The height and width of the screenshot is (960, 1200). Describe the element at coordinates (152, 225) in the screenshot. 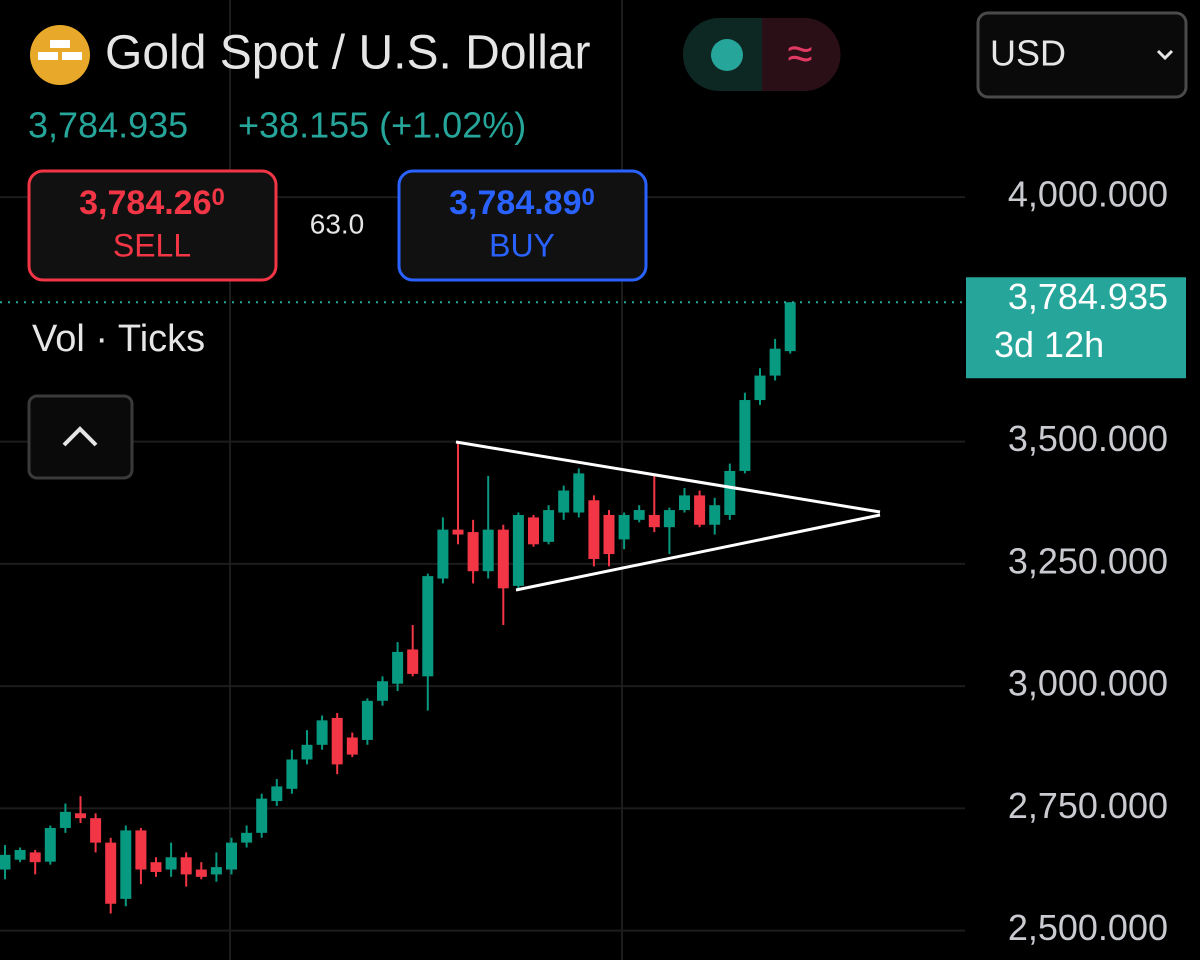

I see `sell-button` at that location.